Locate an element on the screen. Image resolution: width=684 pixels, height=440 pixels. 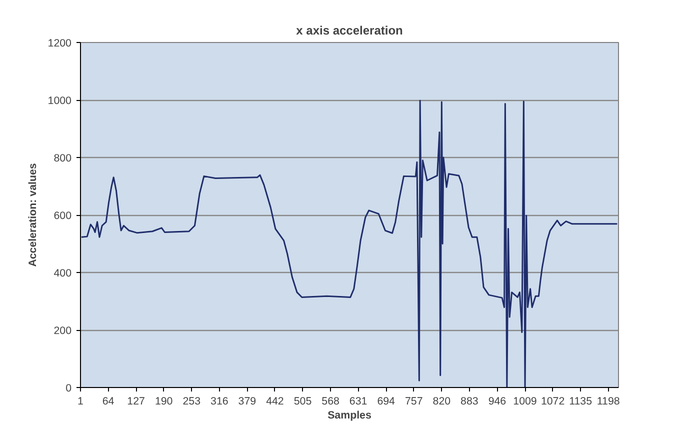
x-tick-label: 442 is located at coordinates (275, 402).